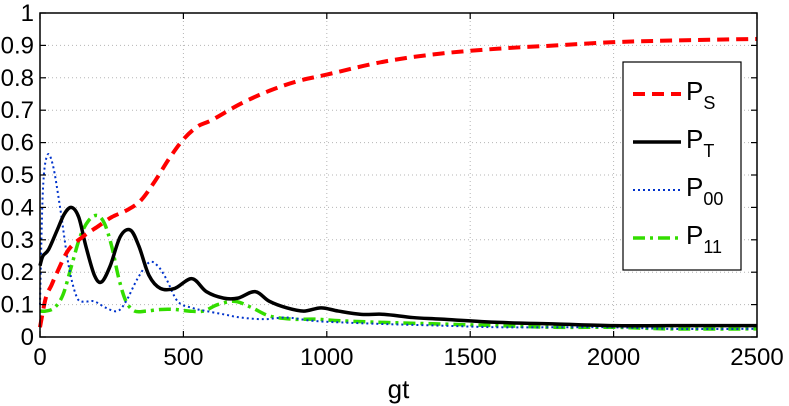  I want to click on y-tick-label: 0.2, so click(17, 272).